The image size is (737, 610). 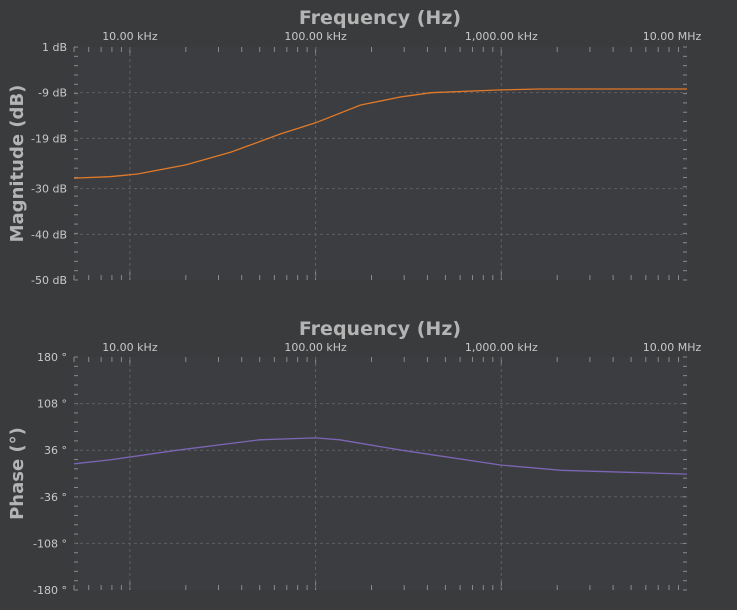 What do you see at coordinates (49, 138) in the screenshot?
I see `y-tick-label: -19 dB` at bounding box center [49, 138].